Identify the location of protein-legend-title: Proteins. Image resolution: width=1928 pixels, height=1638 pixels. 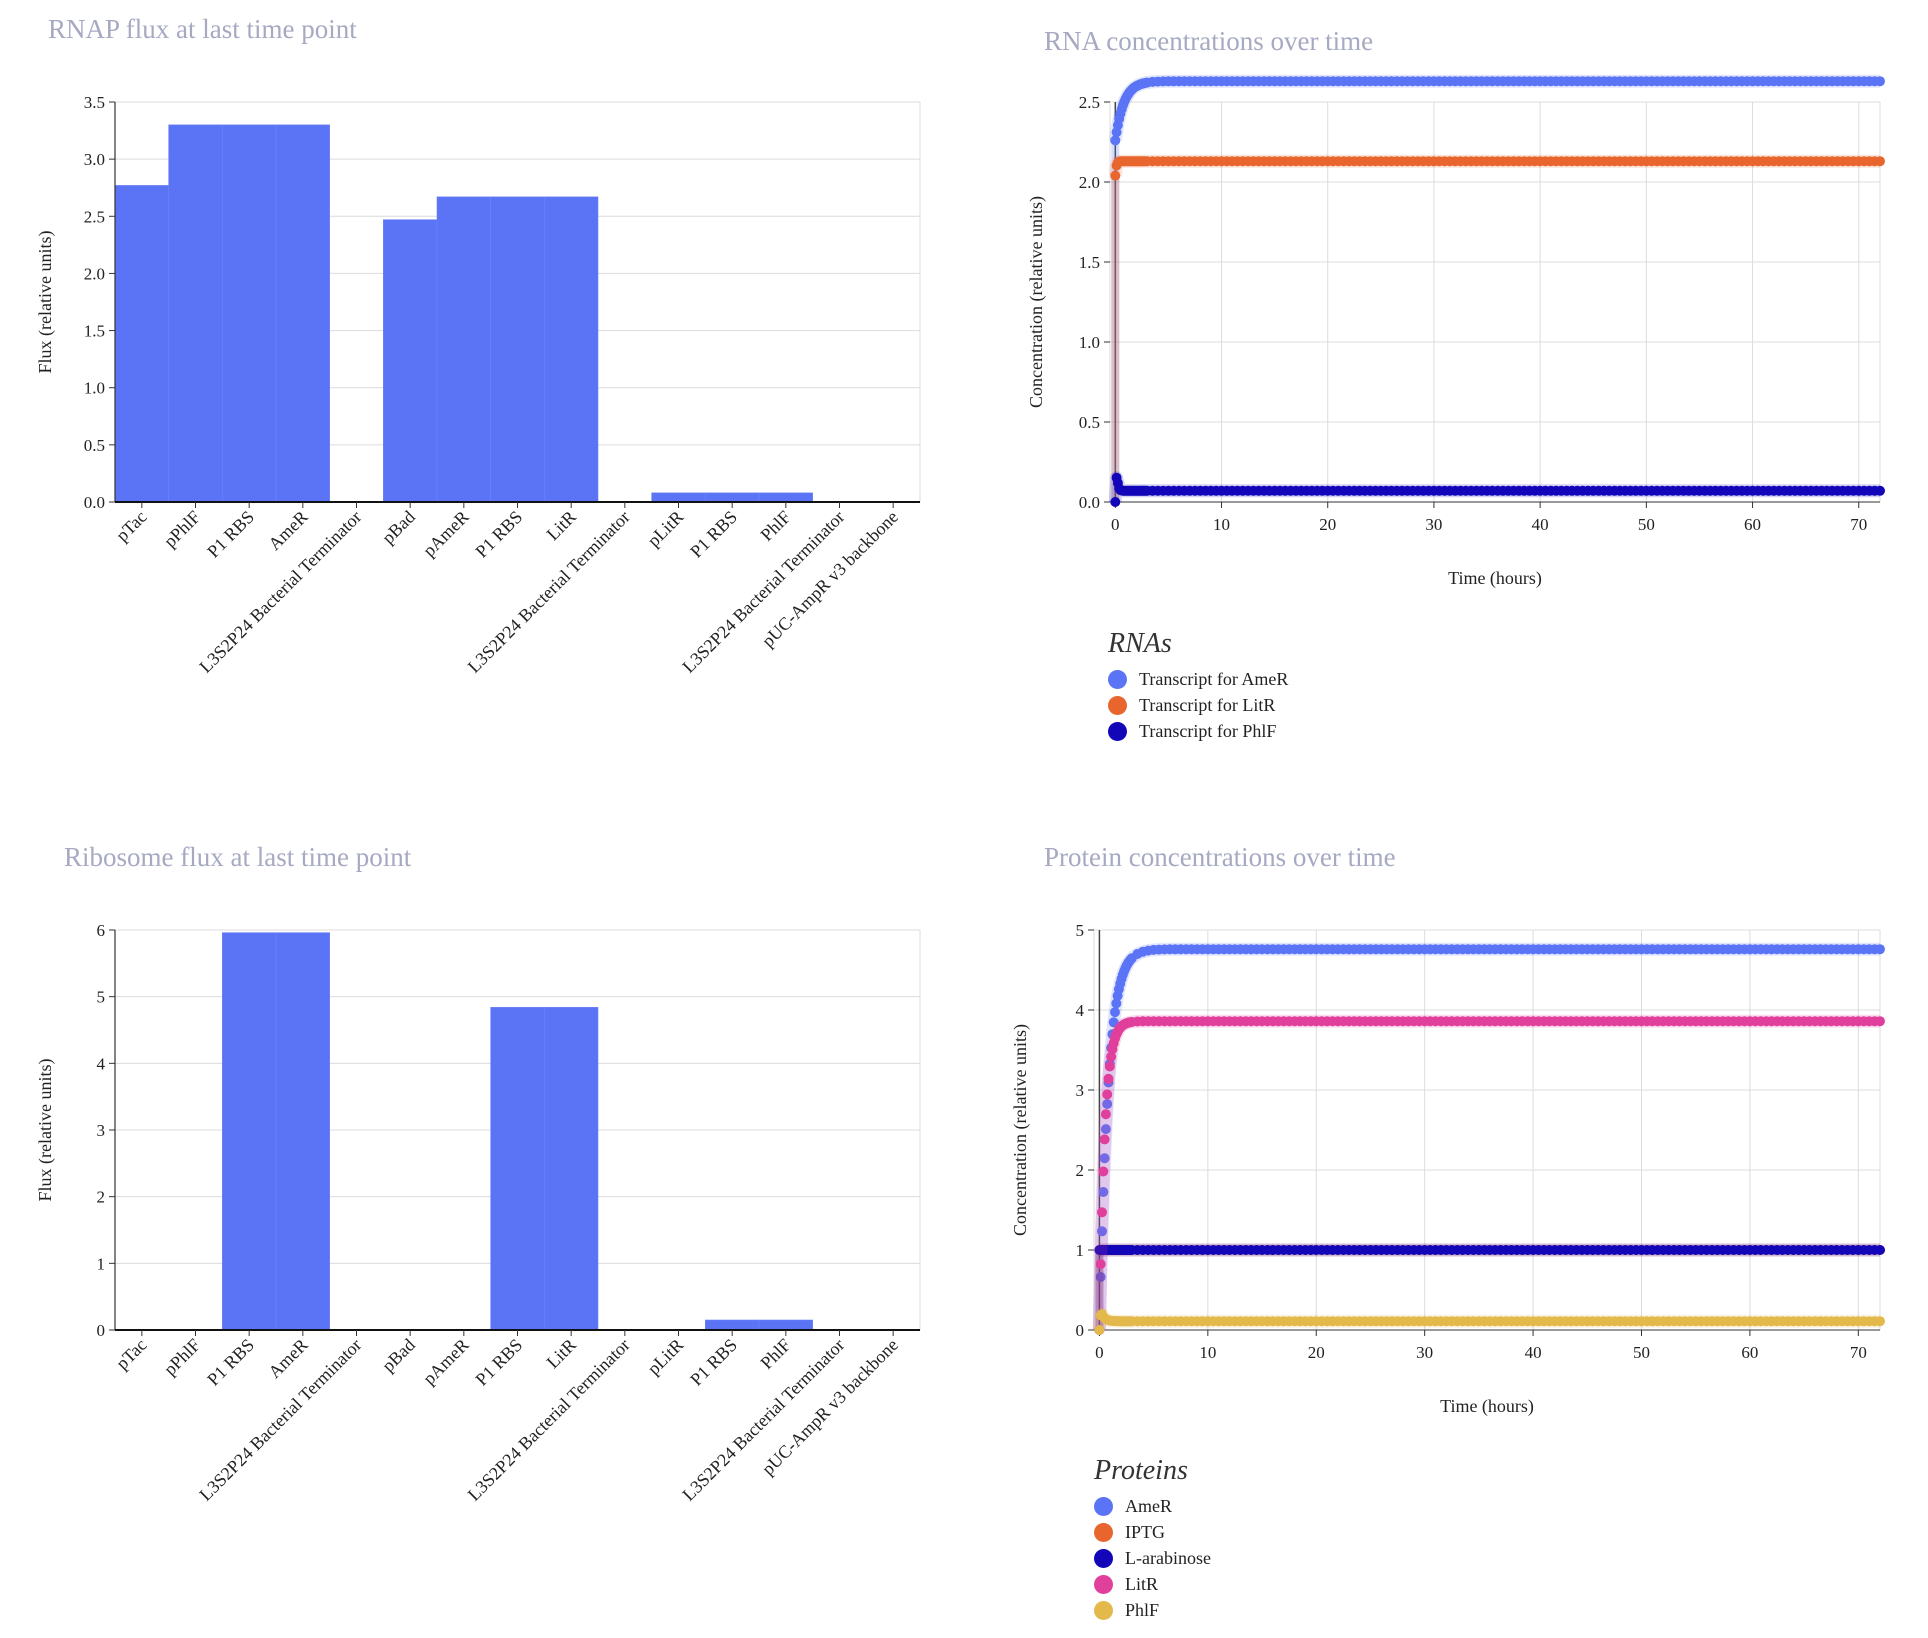
(1141, 1470).